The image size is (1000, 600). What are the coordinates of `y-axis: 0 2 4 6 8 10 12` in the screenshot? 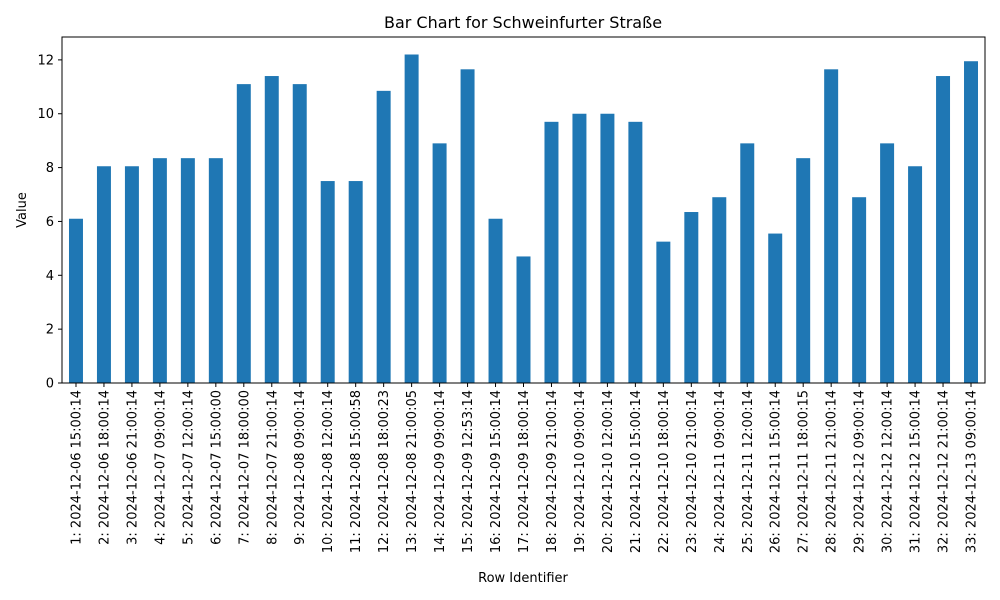 It's located at (49, 222).